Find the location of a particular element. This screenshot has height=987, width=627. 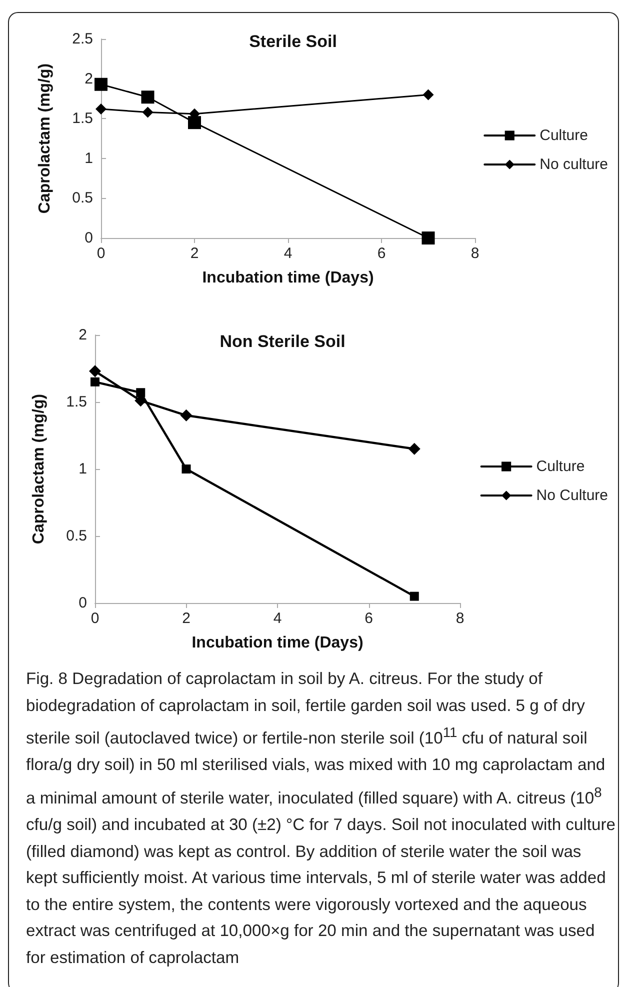

y-tick-label: 2.5 is located at coordinates (82, 39).